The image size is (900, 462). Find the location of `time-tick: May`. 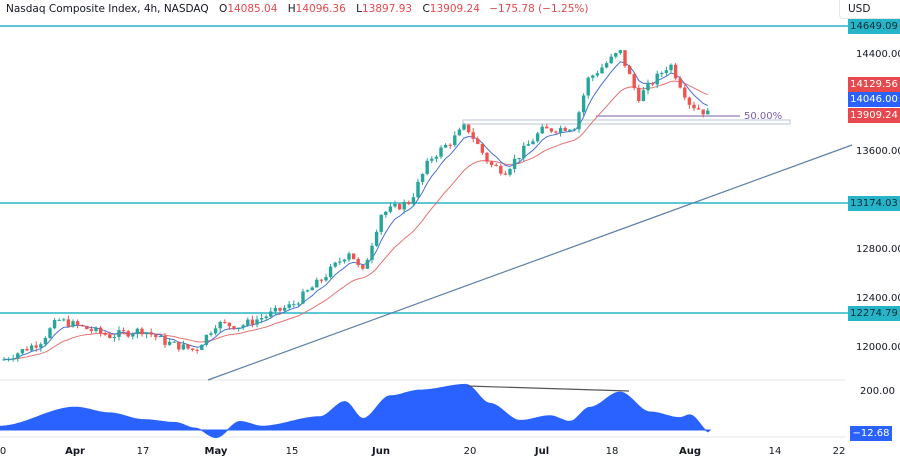

time-tick: May is located at coordinates (216, 451).